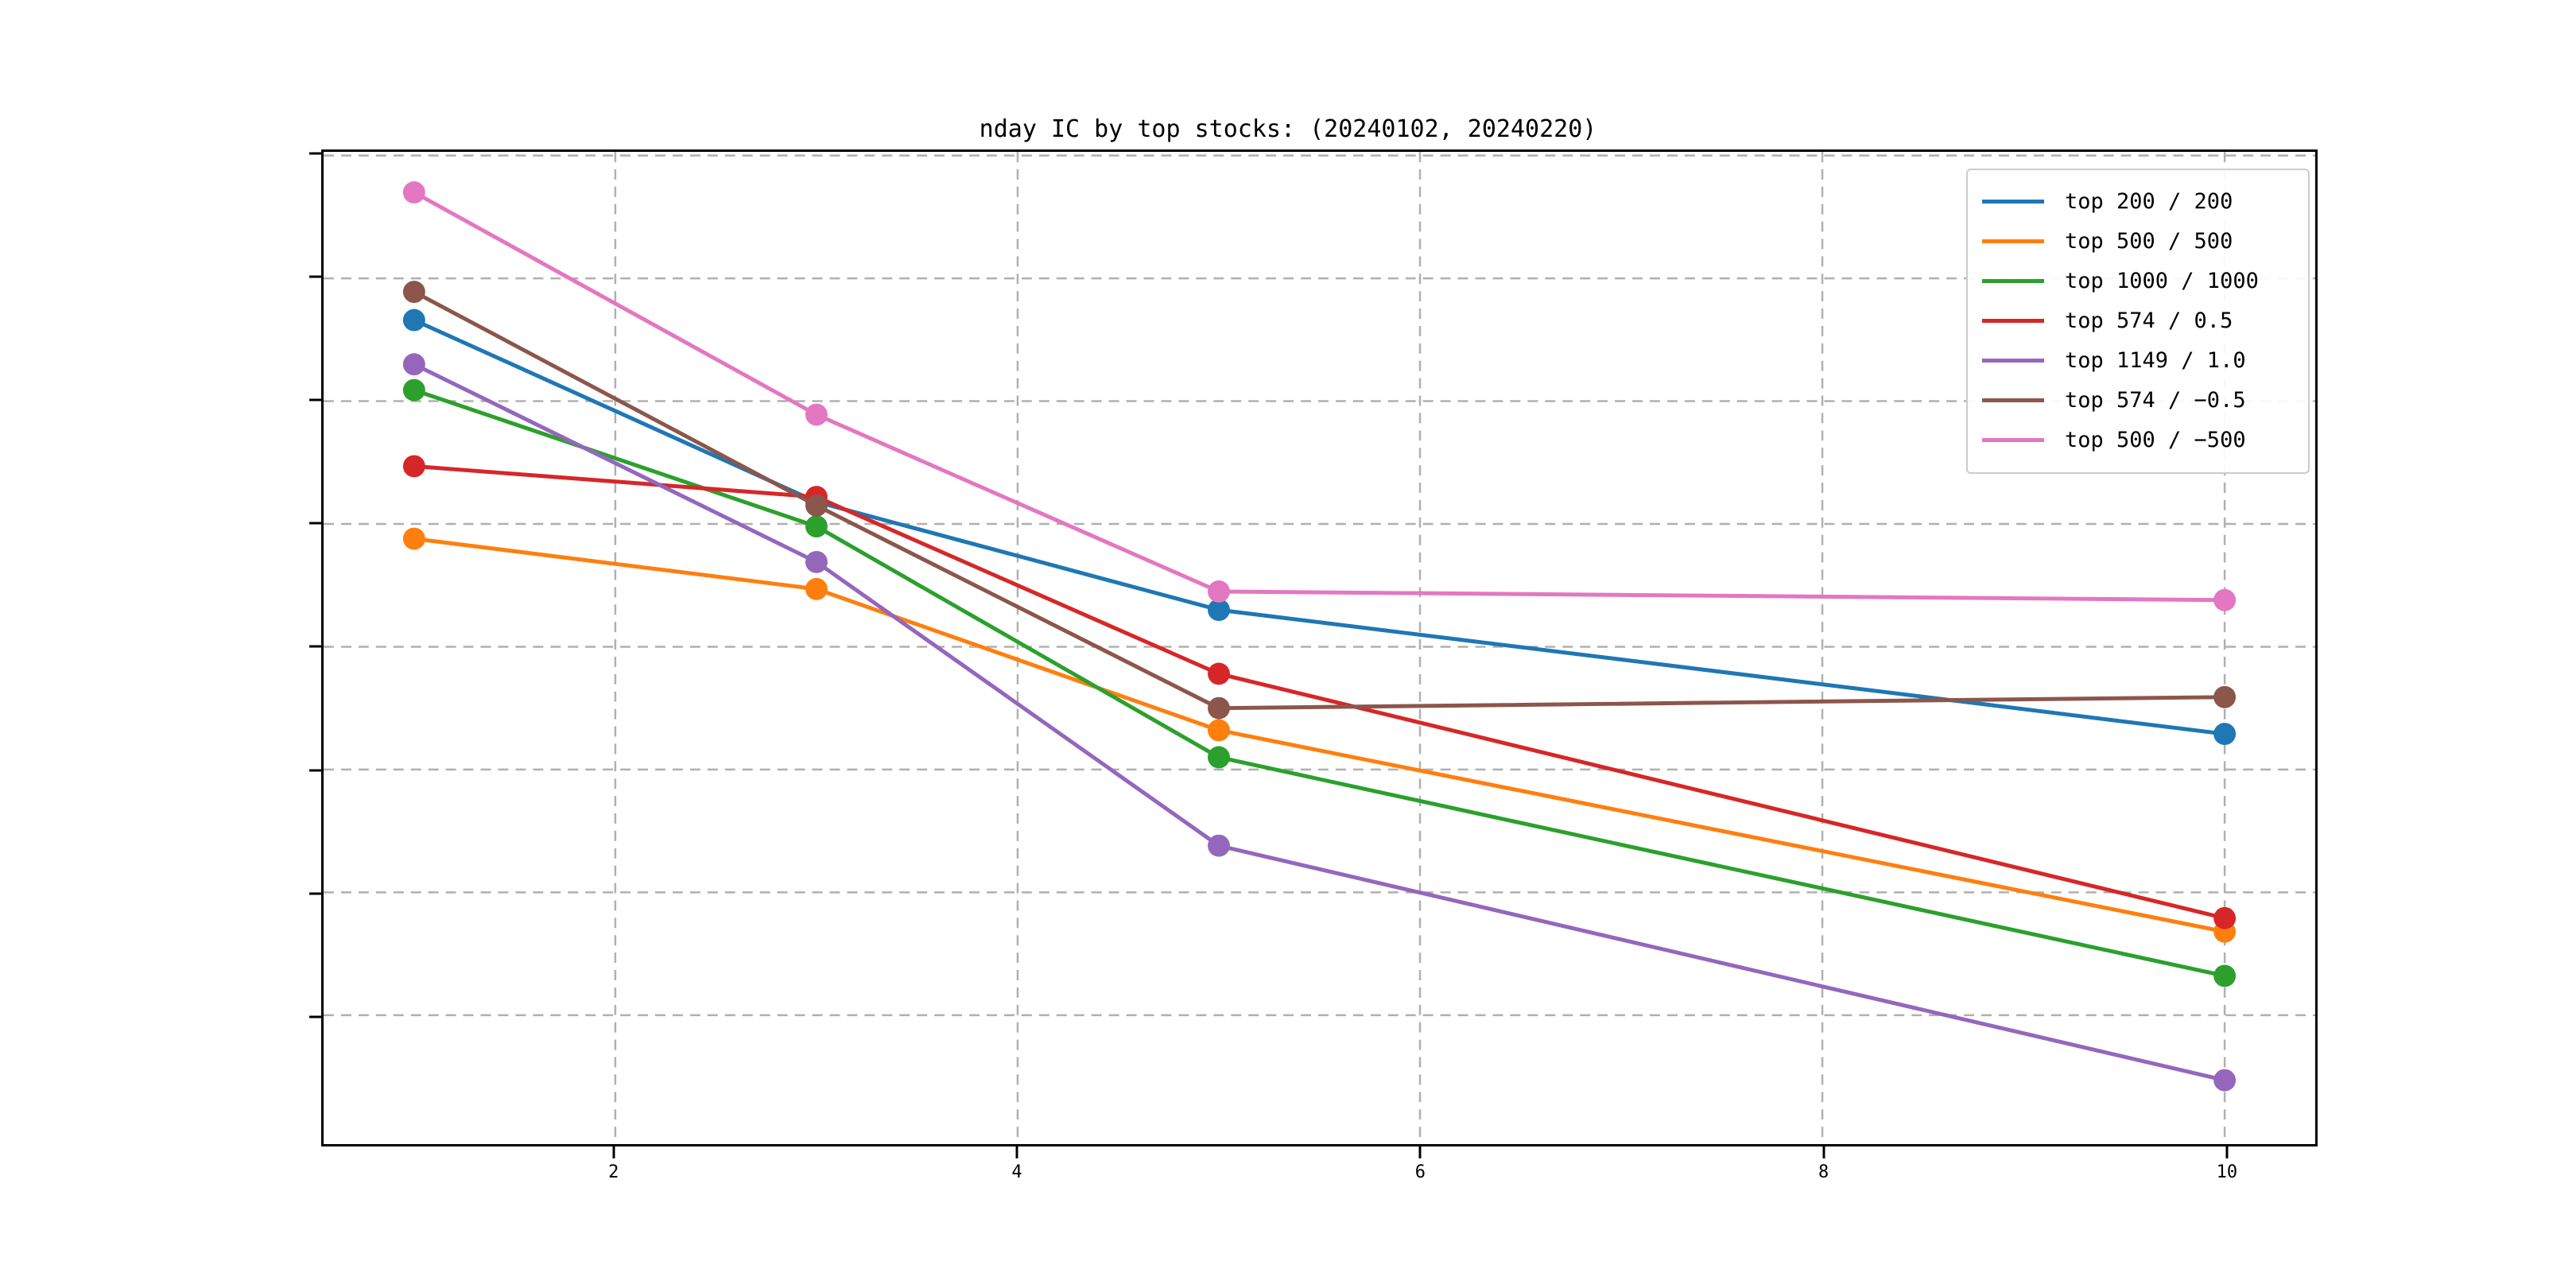  What do you see at coordinates (2156, 440) in the screenshot?
I see `legend-item-label: top 500 / −500` at bounding box center [2156, 440].